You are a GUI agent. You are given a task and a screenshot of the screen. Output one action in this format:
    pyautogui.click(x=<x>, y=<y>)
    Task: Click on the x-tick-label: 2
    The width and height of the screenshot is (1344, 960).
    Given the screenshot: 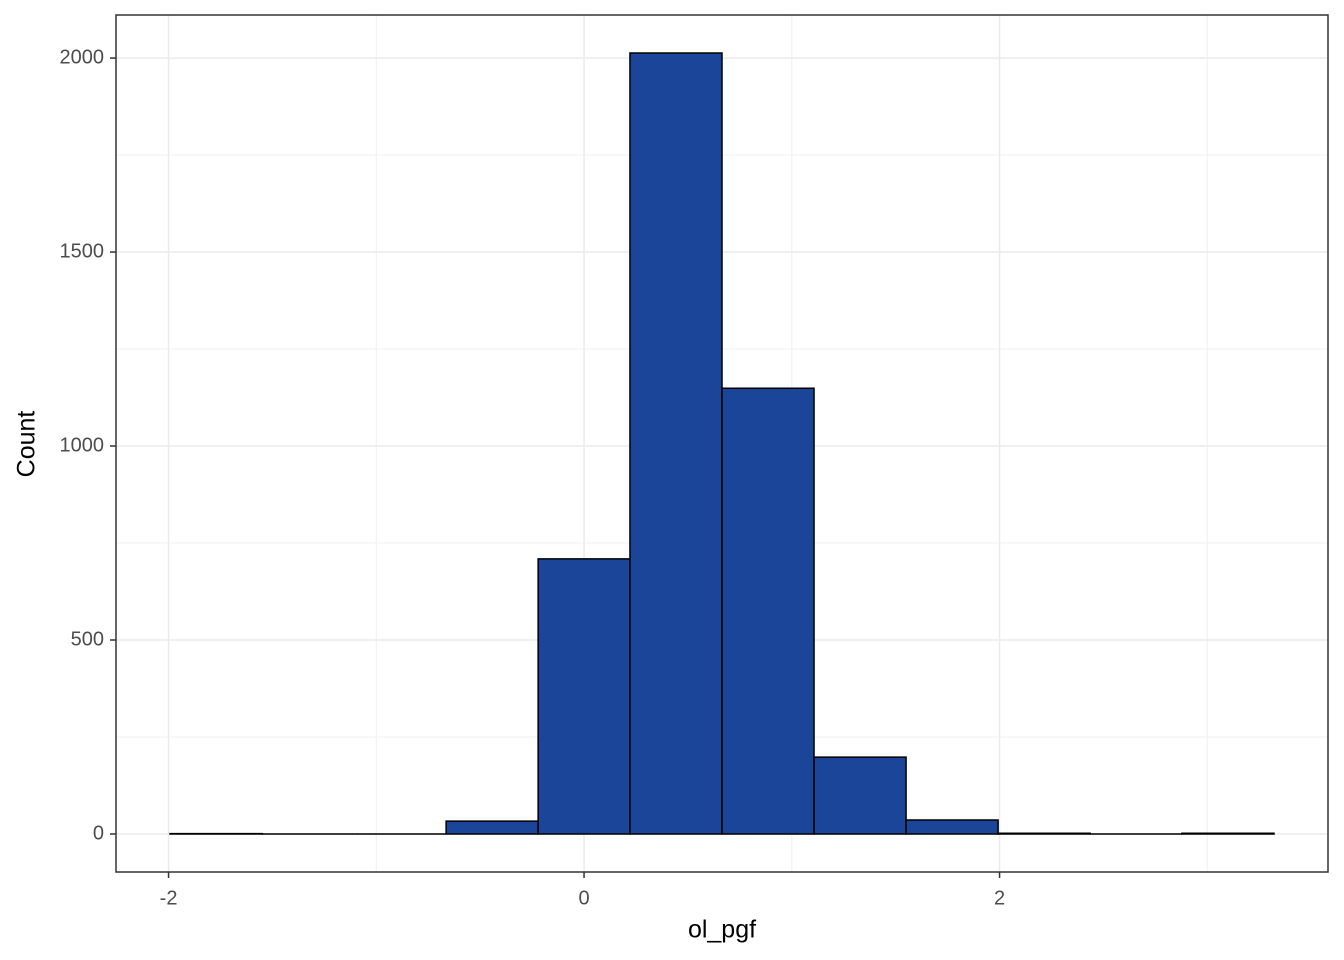 What is the action you would take?
    pyautogui.click(x=999, y=898)
    